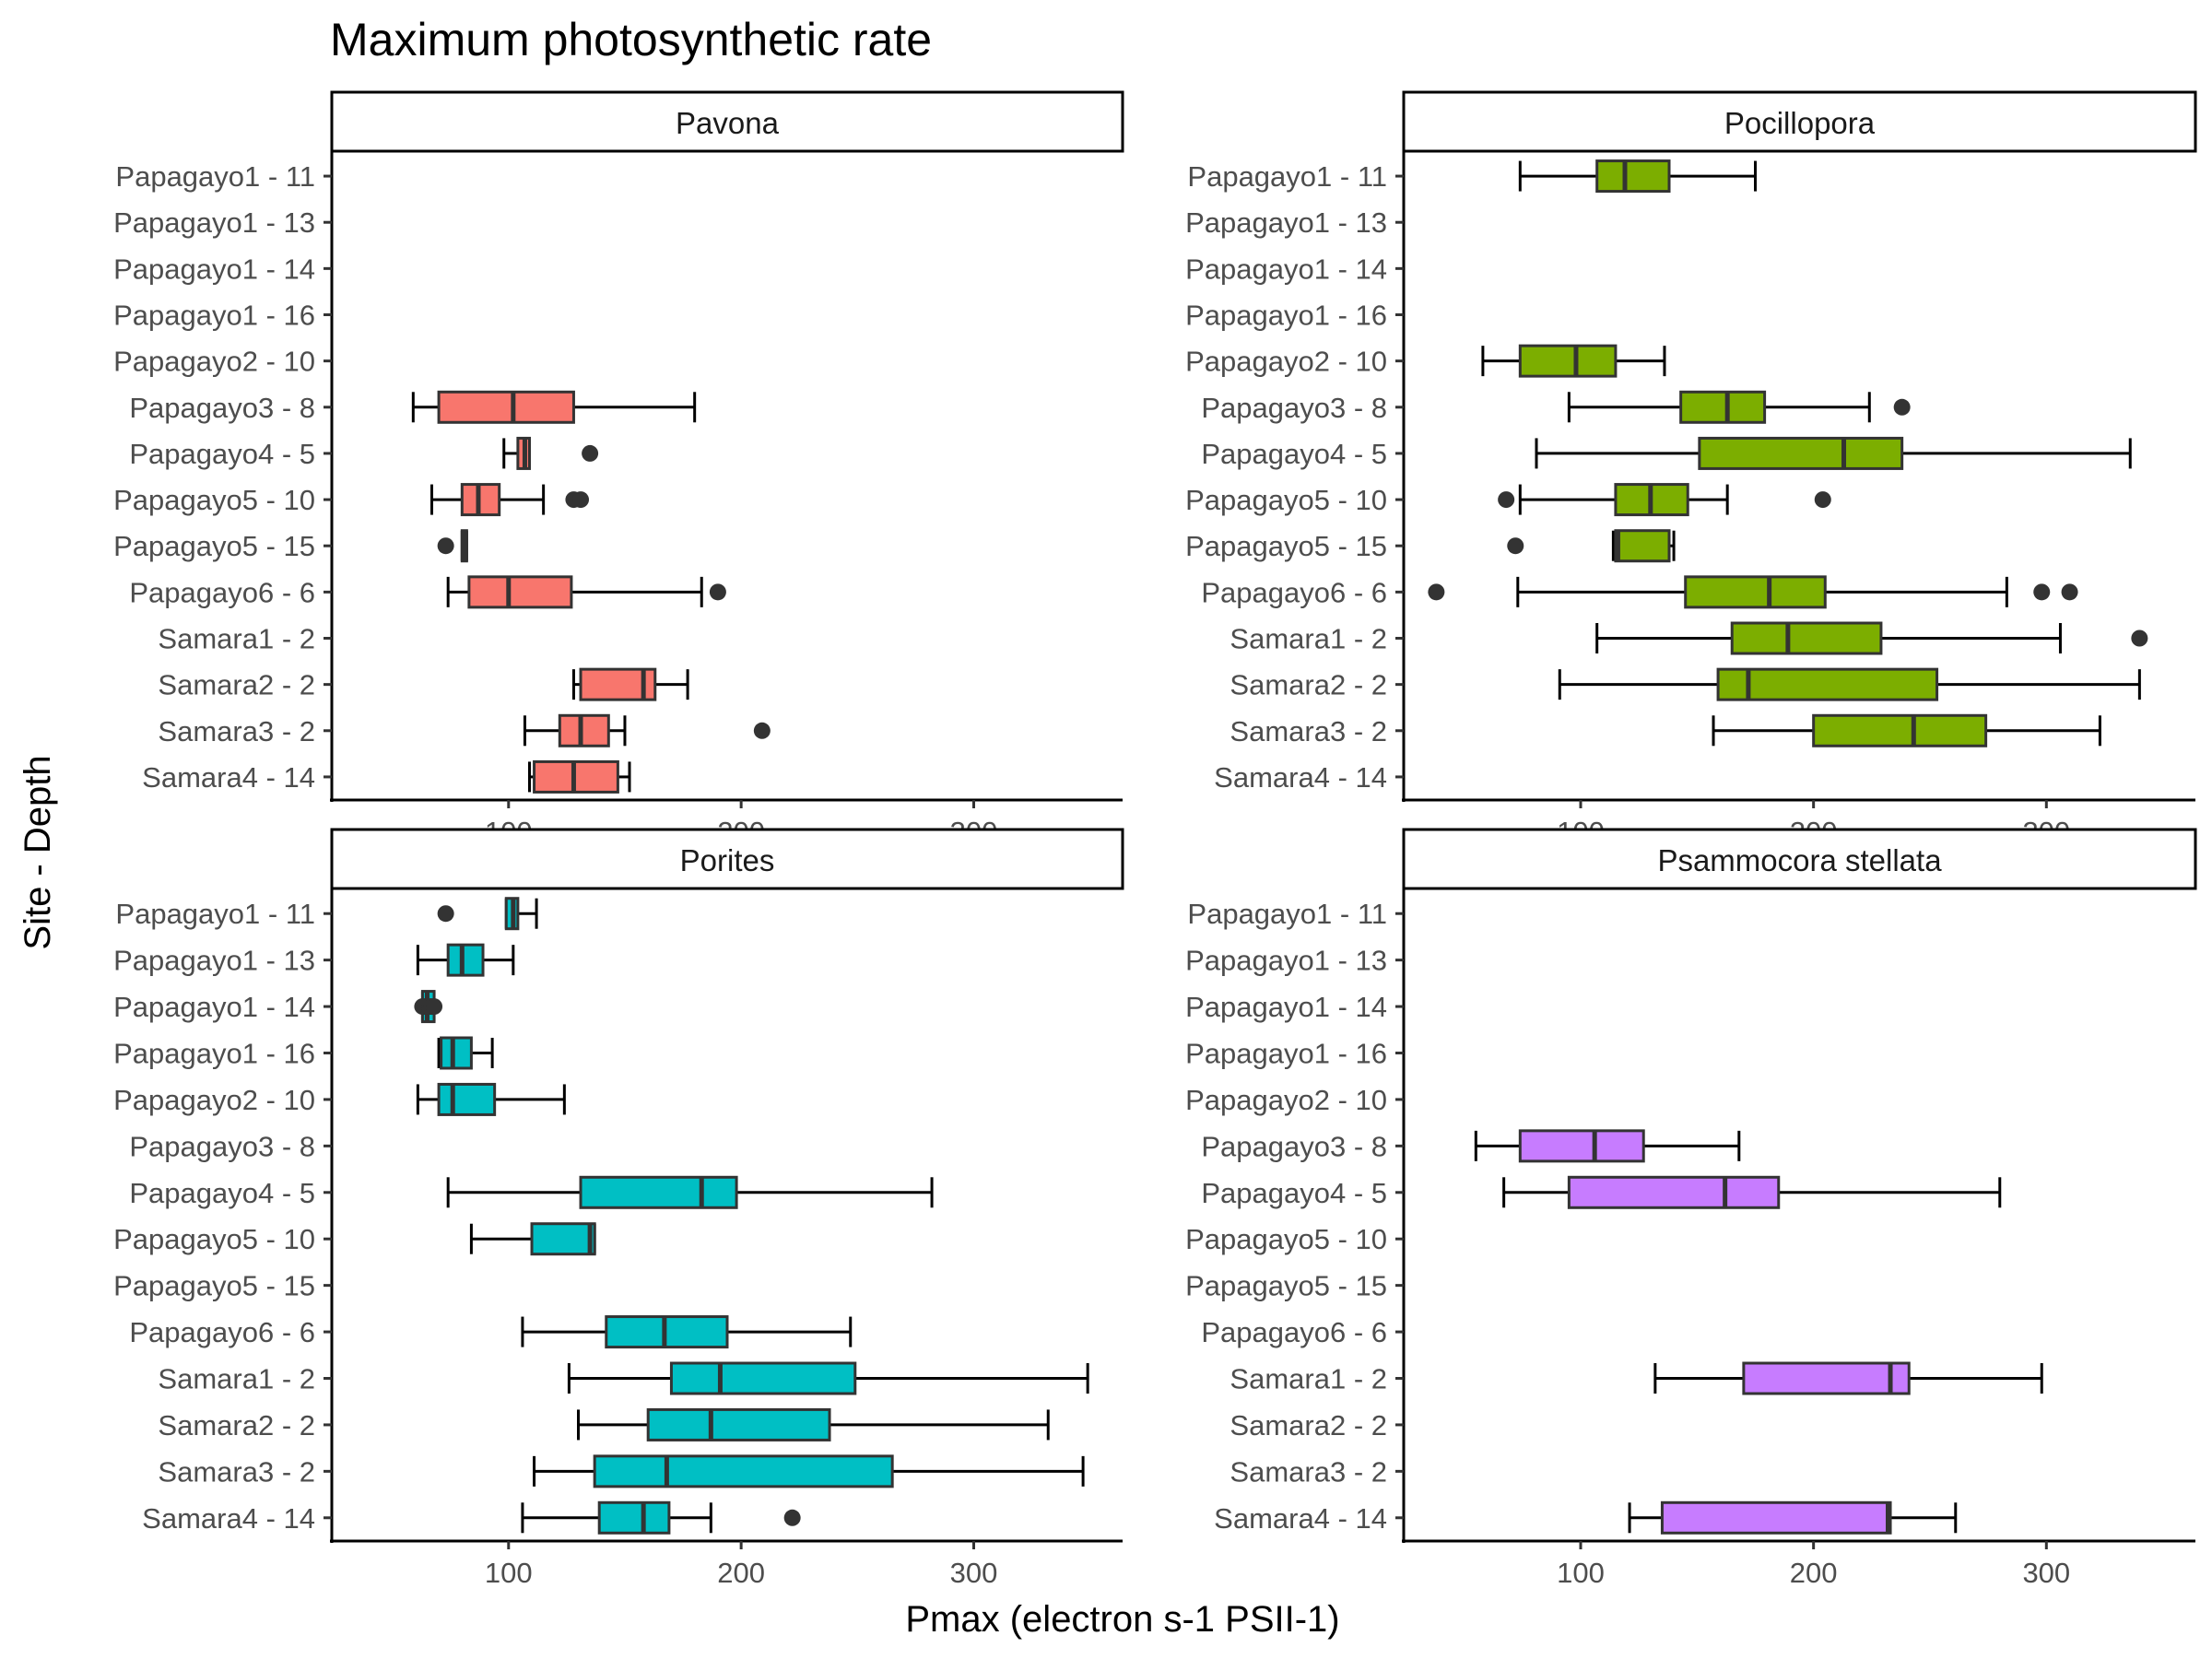 Image resolution: width=2212 pixels, height=1659 pixels. What do you see at coordinates (1799, 860) in the screenshot?
I see `facet-label-psammocora-stellata: Psammocora stellata` at bounding box center [1799, 860].